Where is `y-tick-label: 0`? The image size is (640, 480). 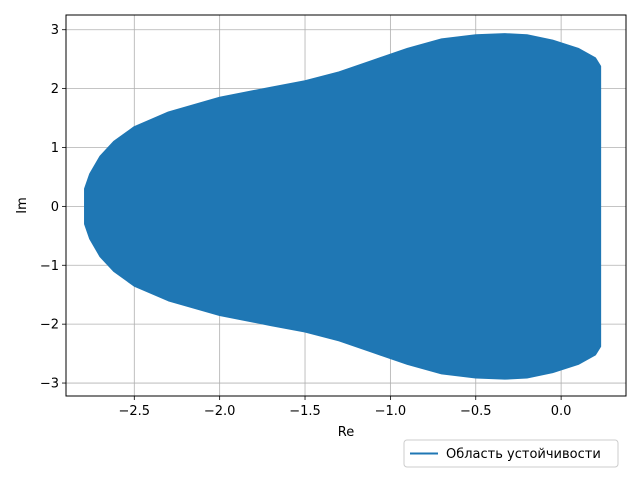
y-tick-label: 0 is located at coordinates (55, 207).